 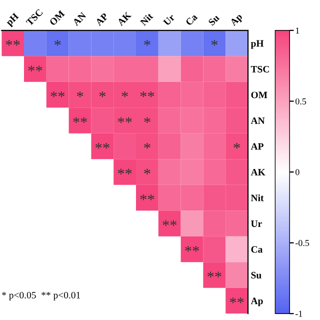 I want to click on color-bar-label: -0.5, so click(x=302, y=243).